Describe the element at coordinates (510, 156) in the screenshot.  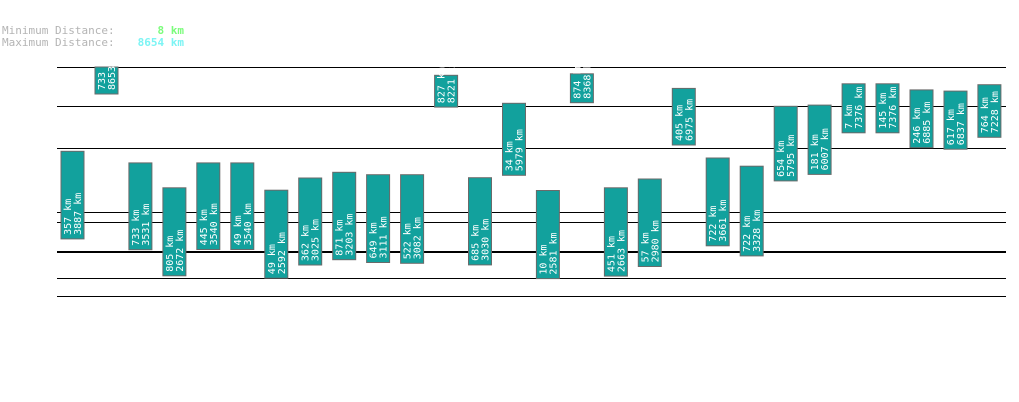
I see `bar-label-top: 34 km` at that location.